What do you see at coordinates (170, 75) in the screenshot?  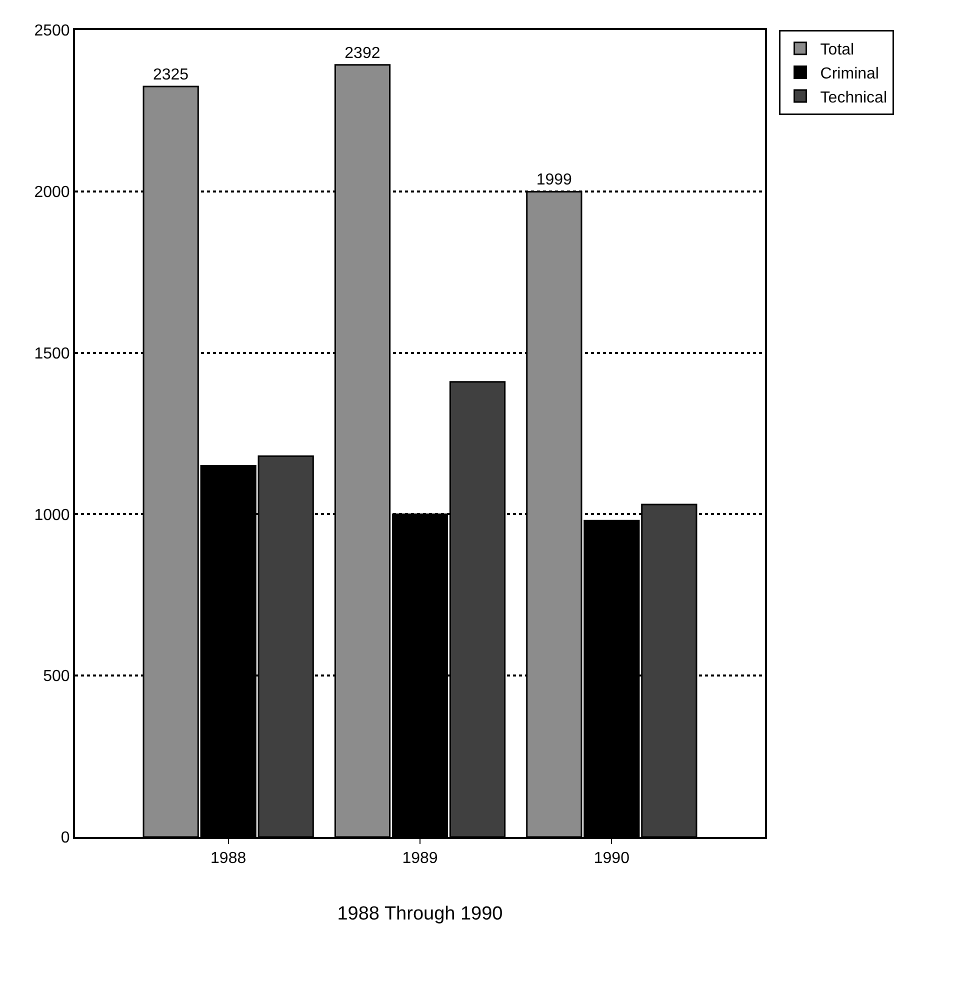 I see `data-label: 2325` at bounding box center [170, 75].